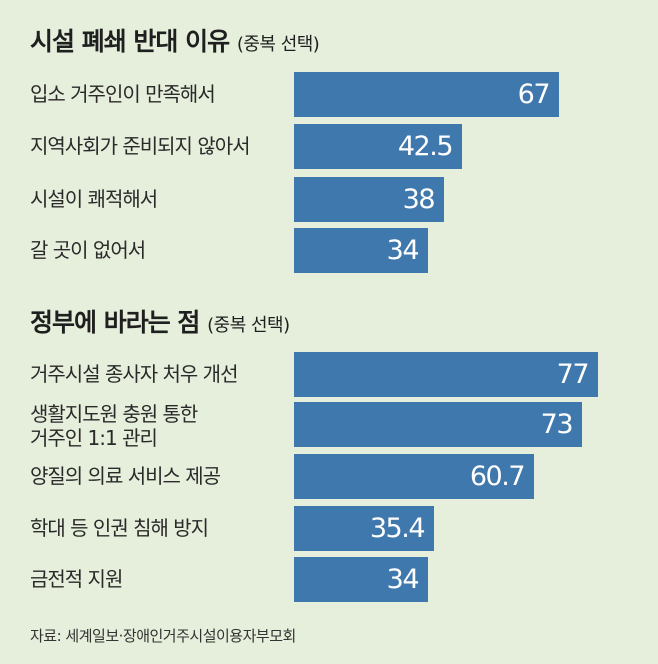 The width and height of the screenshot is (658, 664). I want to click on category-label: 갈 곳이 없어서, so click(88, 250).